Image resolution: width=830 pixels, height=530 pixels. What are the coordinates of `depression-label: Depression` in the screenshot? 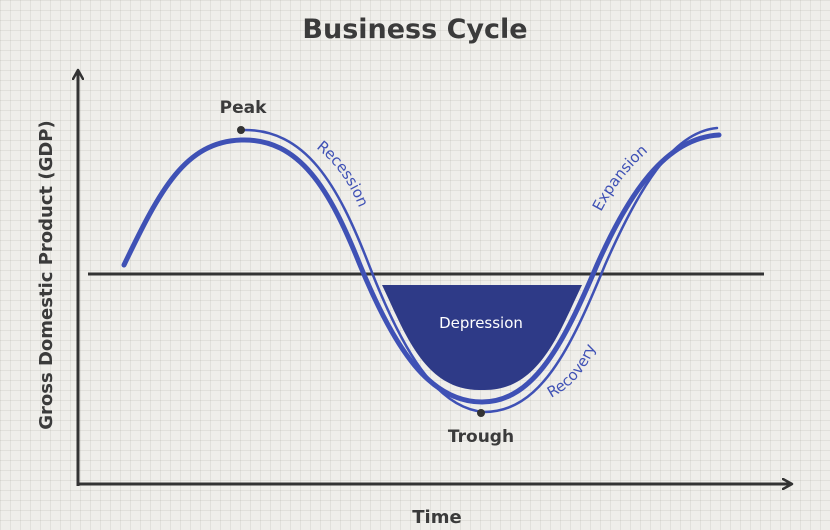 It's located at (481, 323).